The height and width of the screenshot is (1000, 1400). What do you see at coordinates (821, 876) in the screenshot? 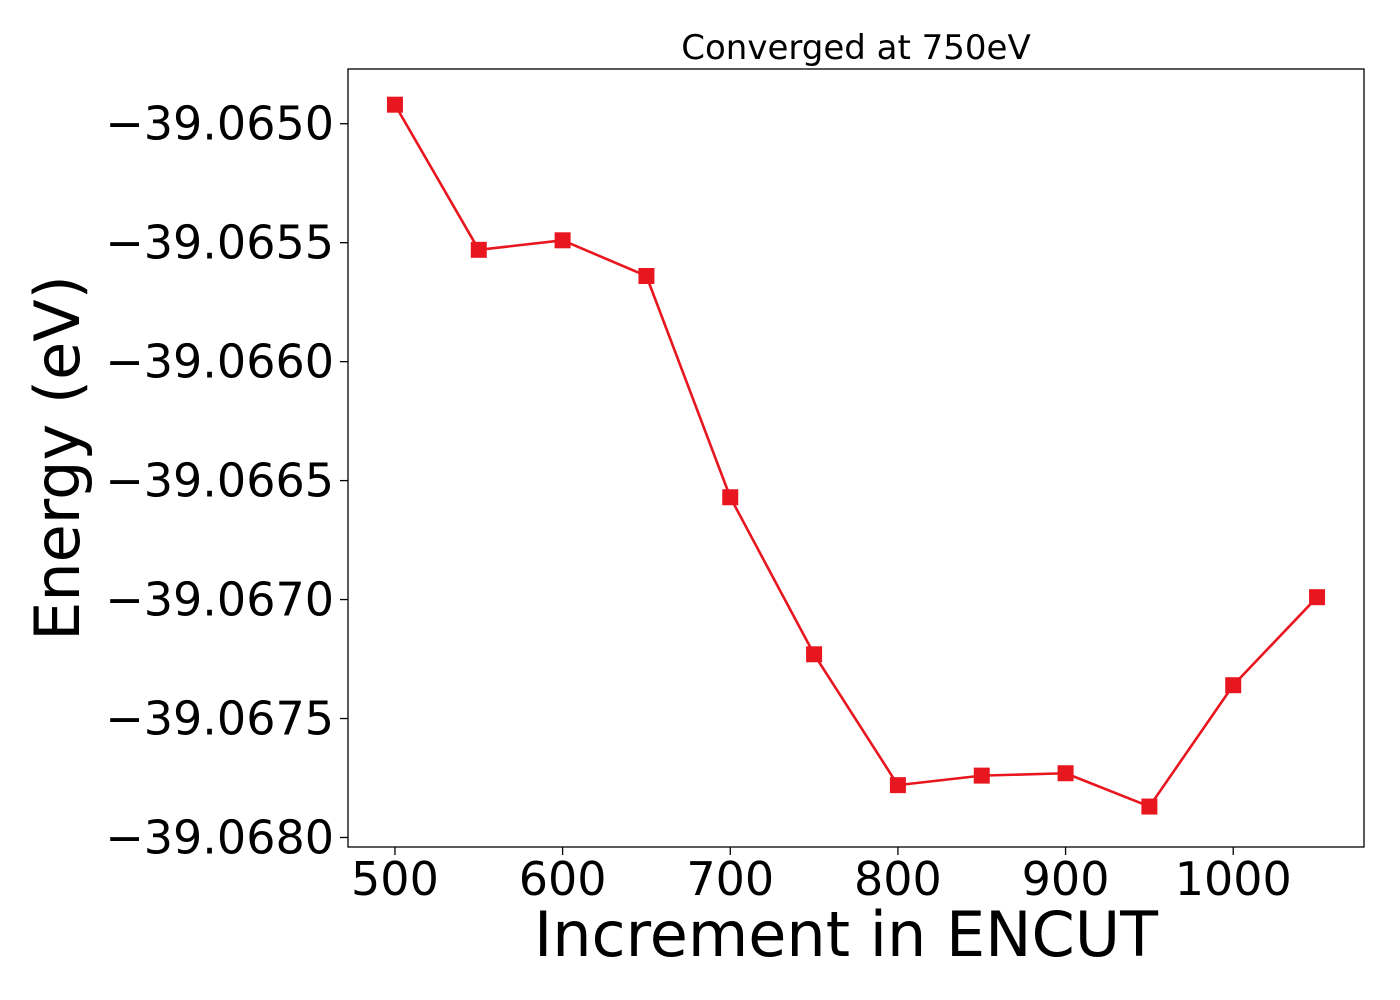
I see `x-axis-ticks: 500 600 700 800 900 1000` at bounding box center [821, 876].